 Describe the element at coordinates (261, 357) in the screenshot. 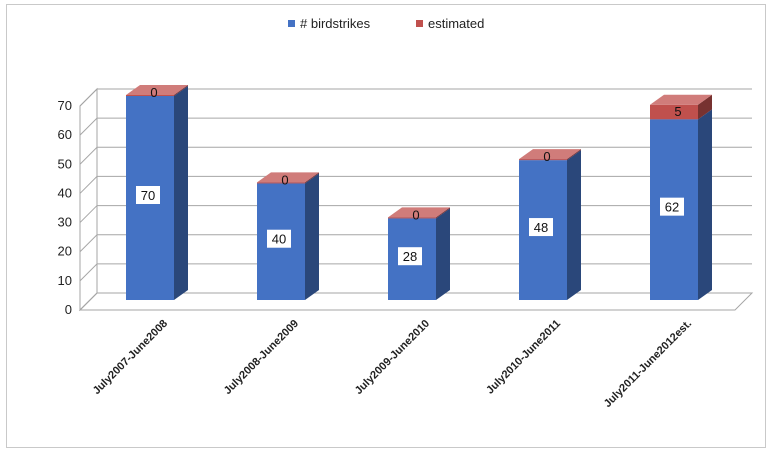

I see `x-category-label: July2008-June2009` at that location.